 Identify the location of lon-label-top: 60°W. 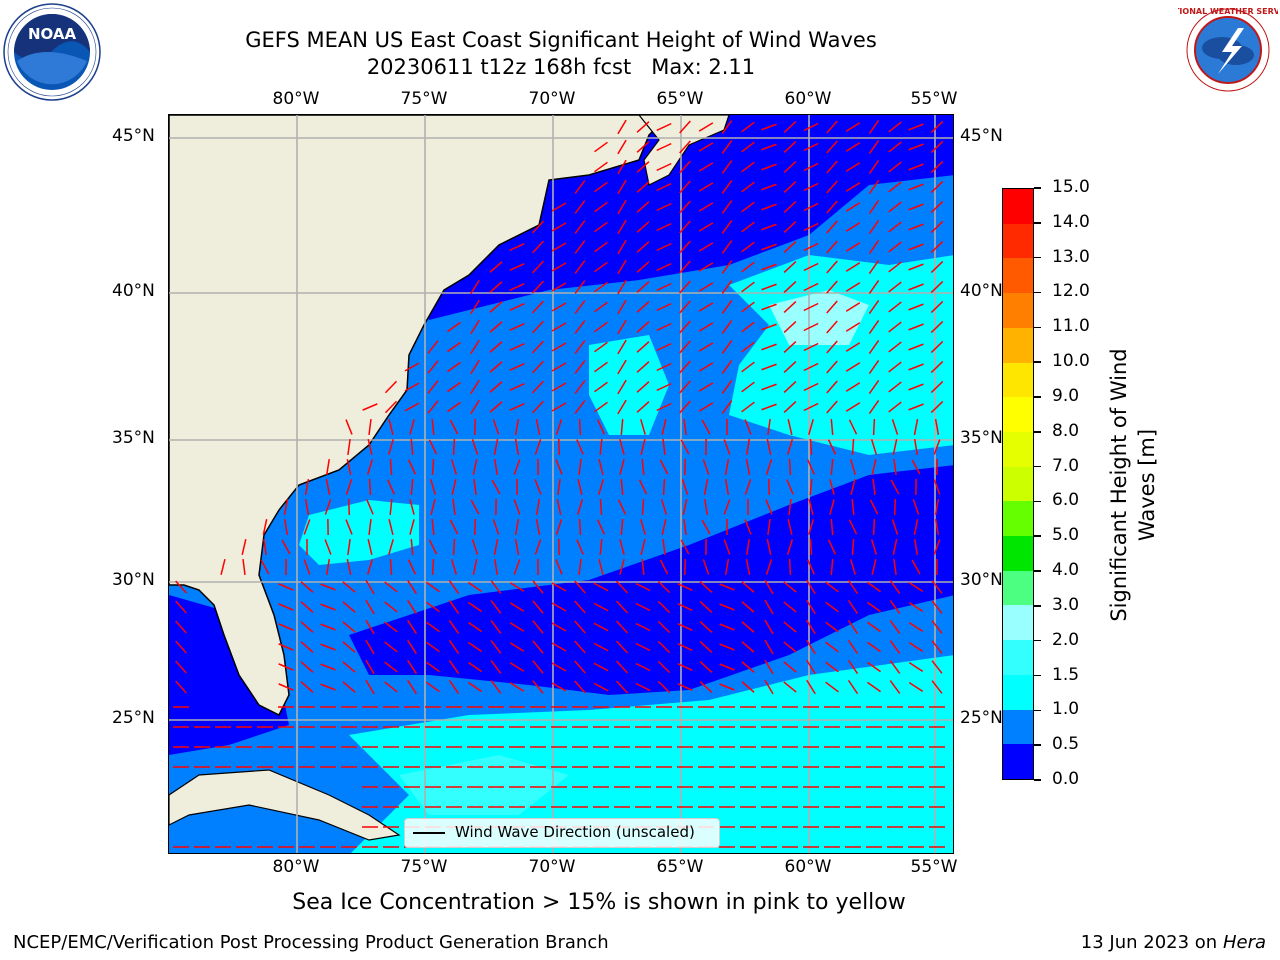
(808, 99).